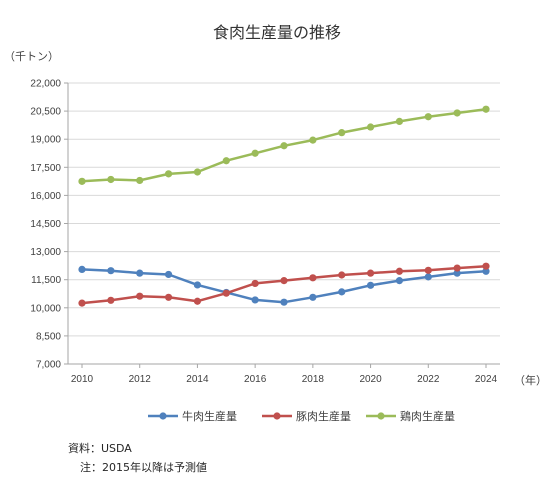 The image size is (554, 485). Describe the element at coordinates (323, 416) in the screenshot. I see `legend-label: 豚肉生産量` at that location.